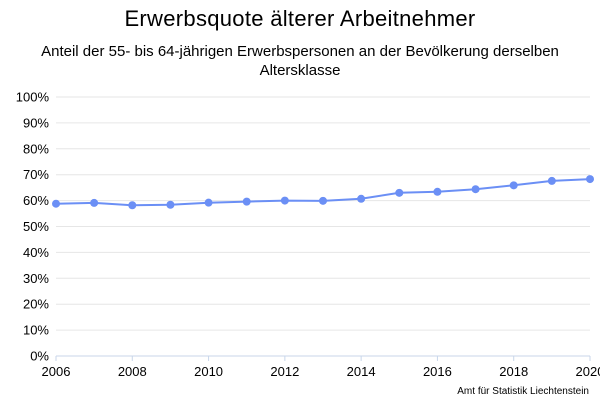 This screenshot has height=400, width=600. Describe the element at coordinates (36, 174) in the screenshot. I see `y-tick-label: 70%` at that location.